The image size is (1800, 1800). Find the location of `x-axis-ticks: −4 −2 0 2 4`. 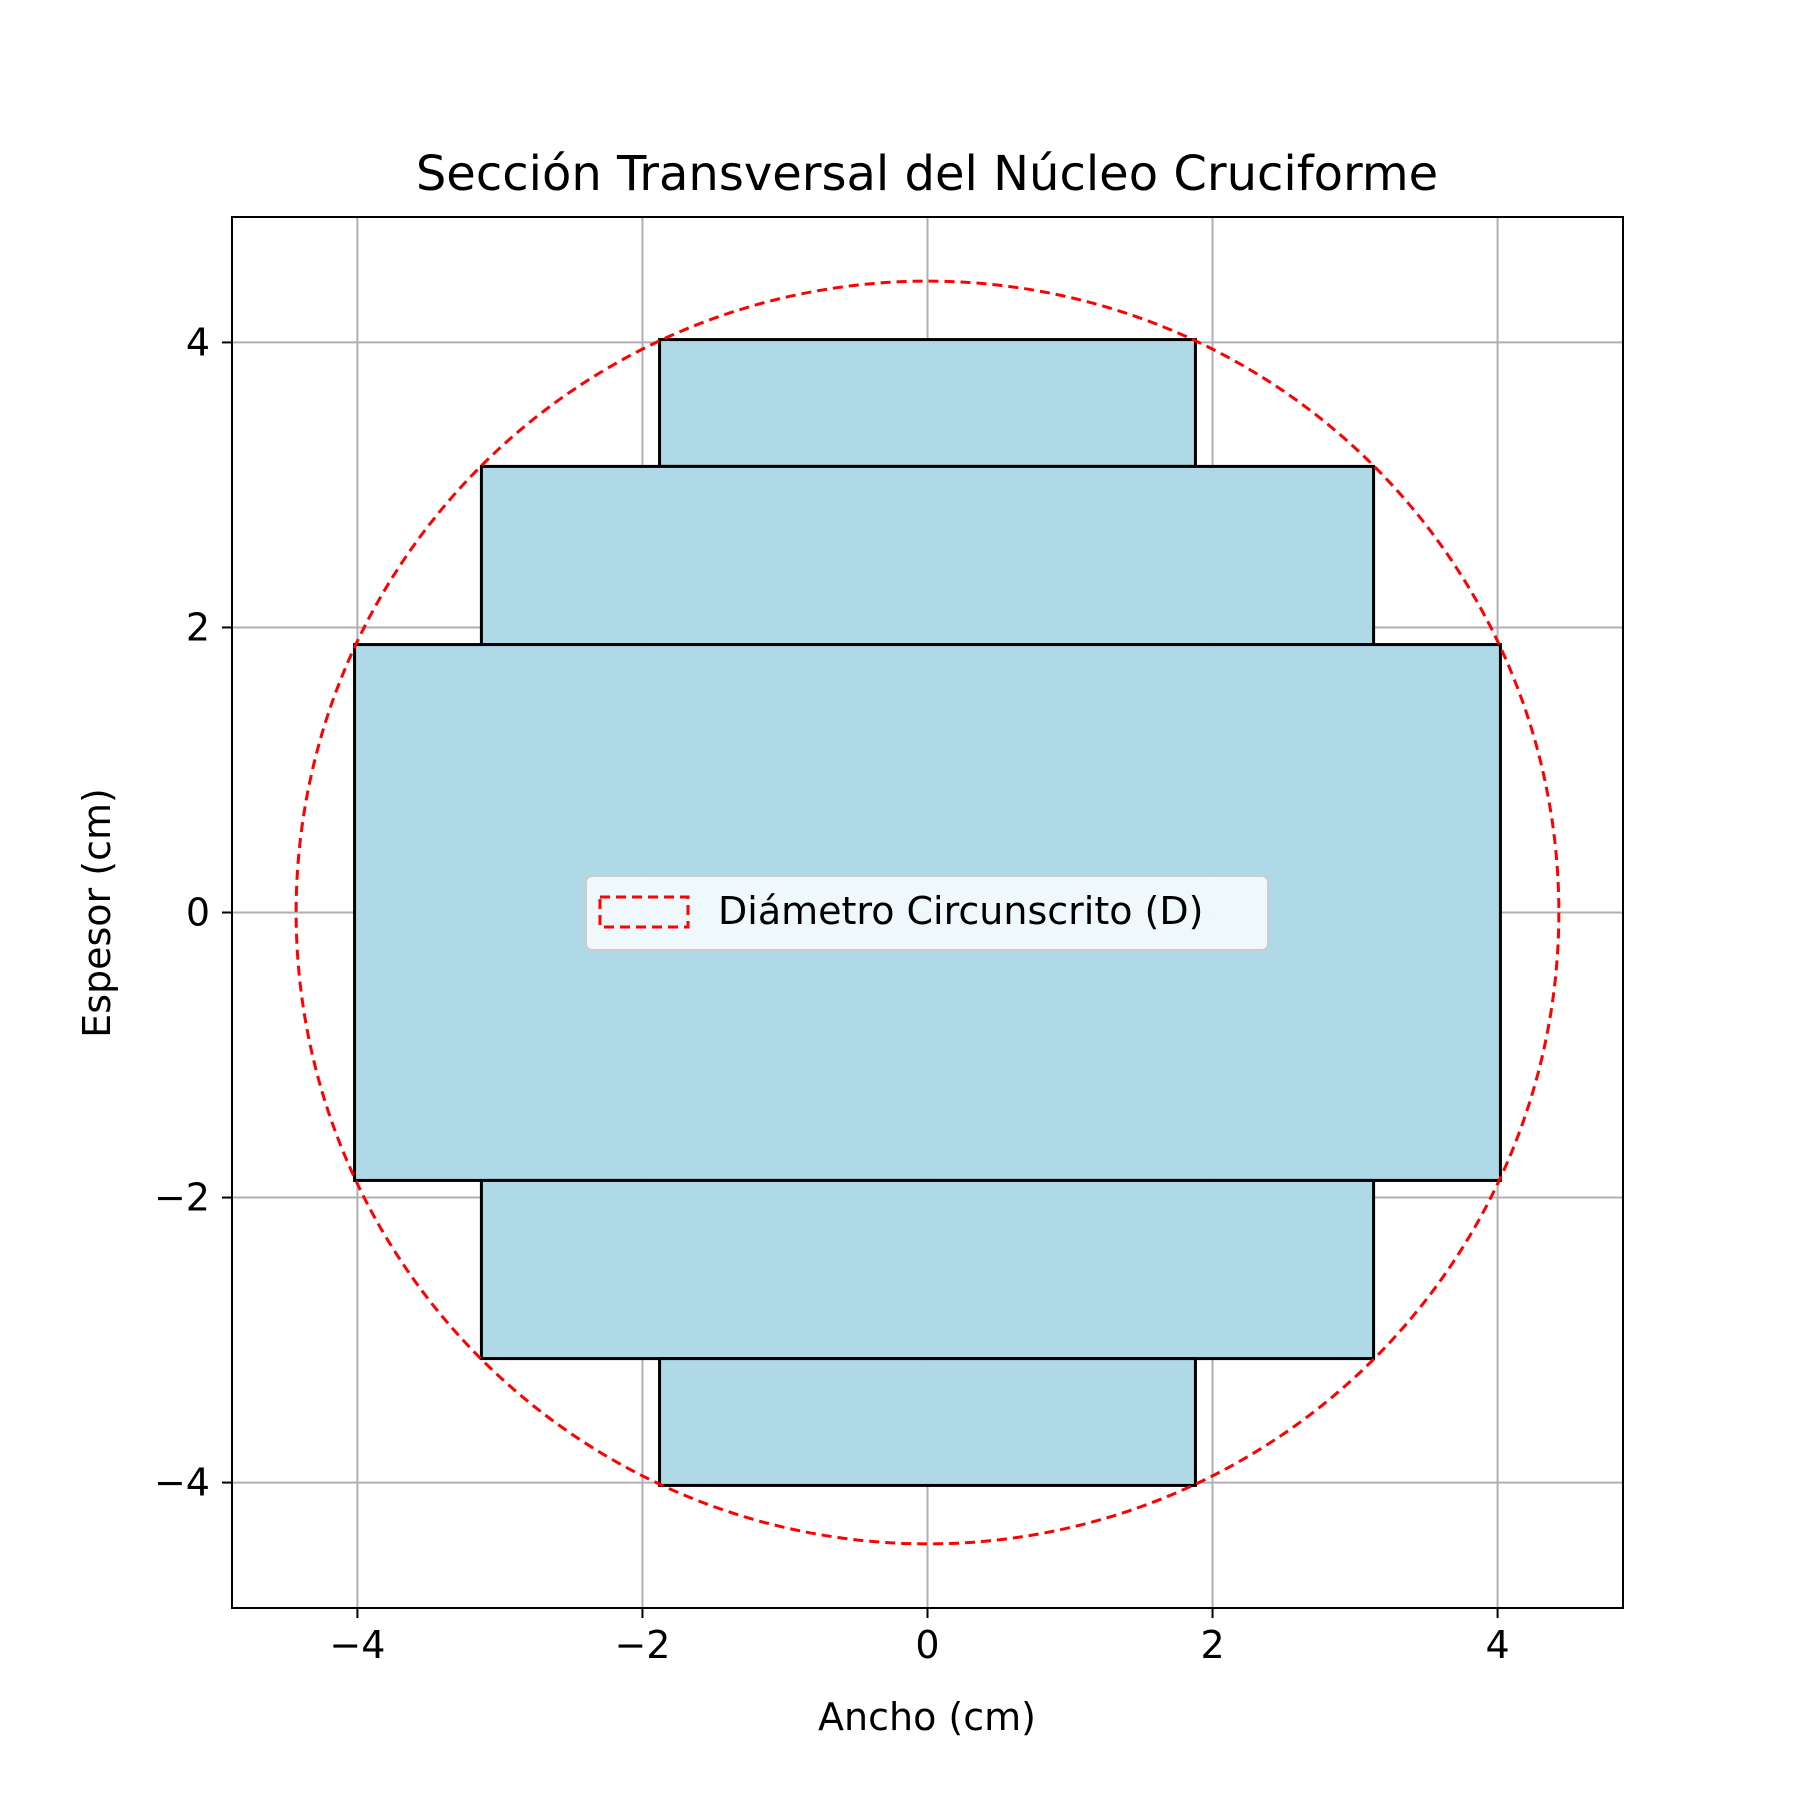

x-axis-ticks: −4 −2 0 2 4 is located at coordinates (919, 1637).